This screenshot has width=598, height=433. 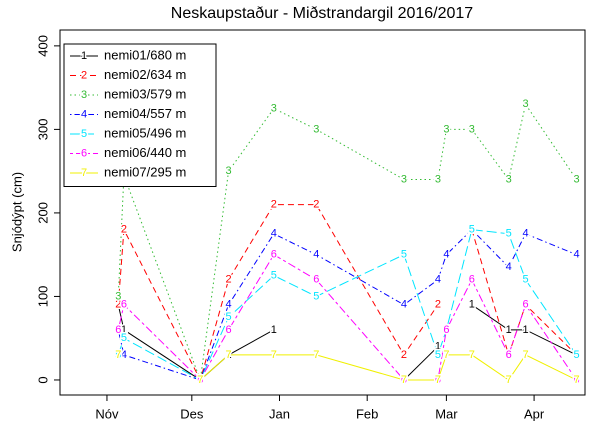 I want to click on y-tick-label: 100, so click(x=42, y=297).